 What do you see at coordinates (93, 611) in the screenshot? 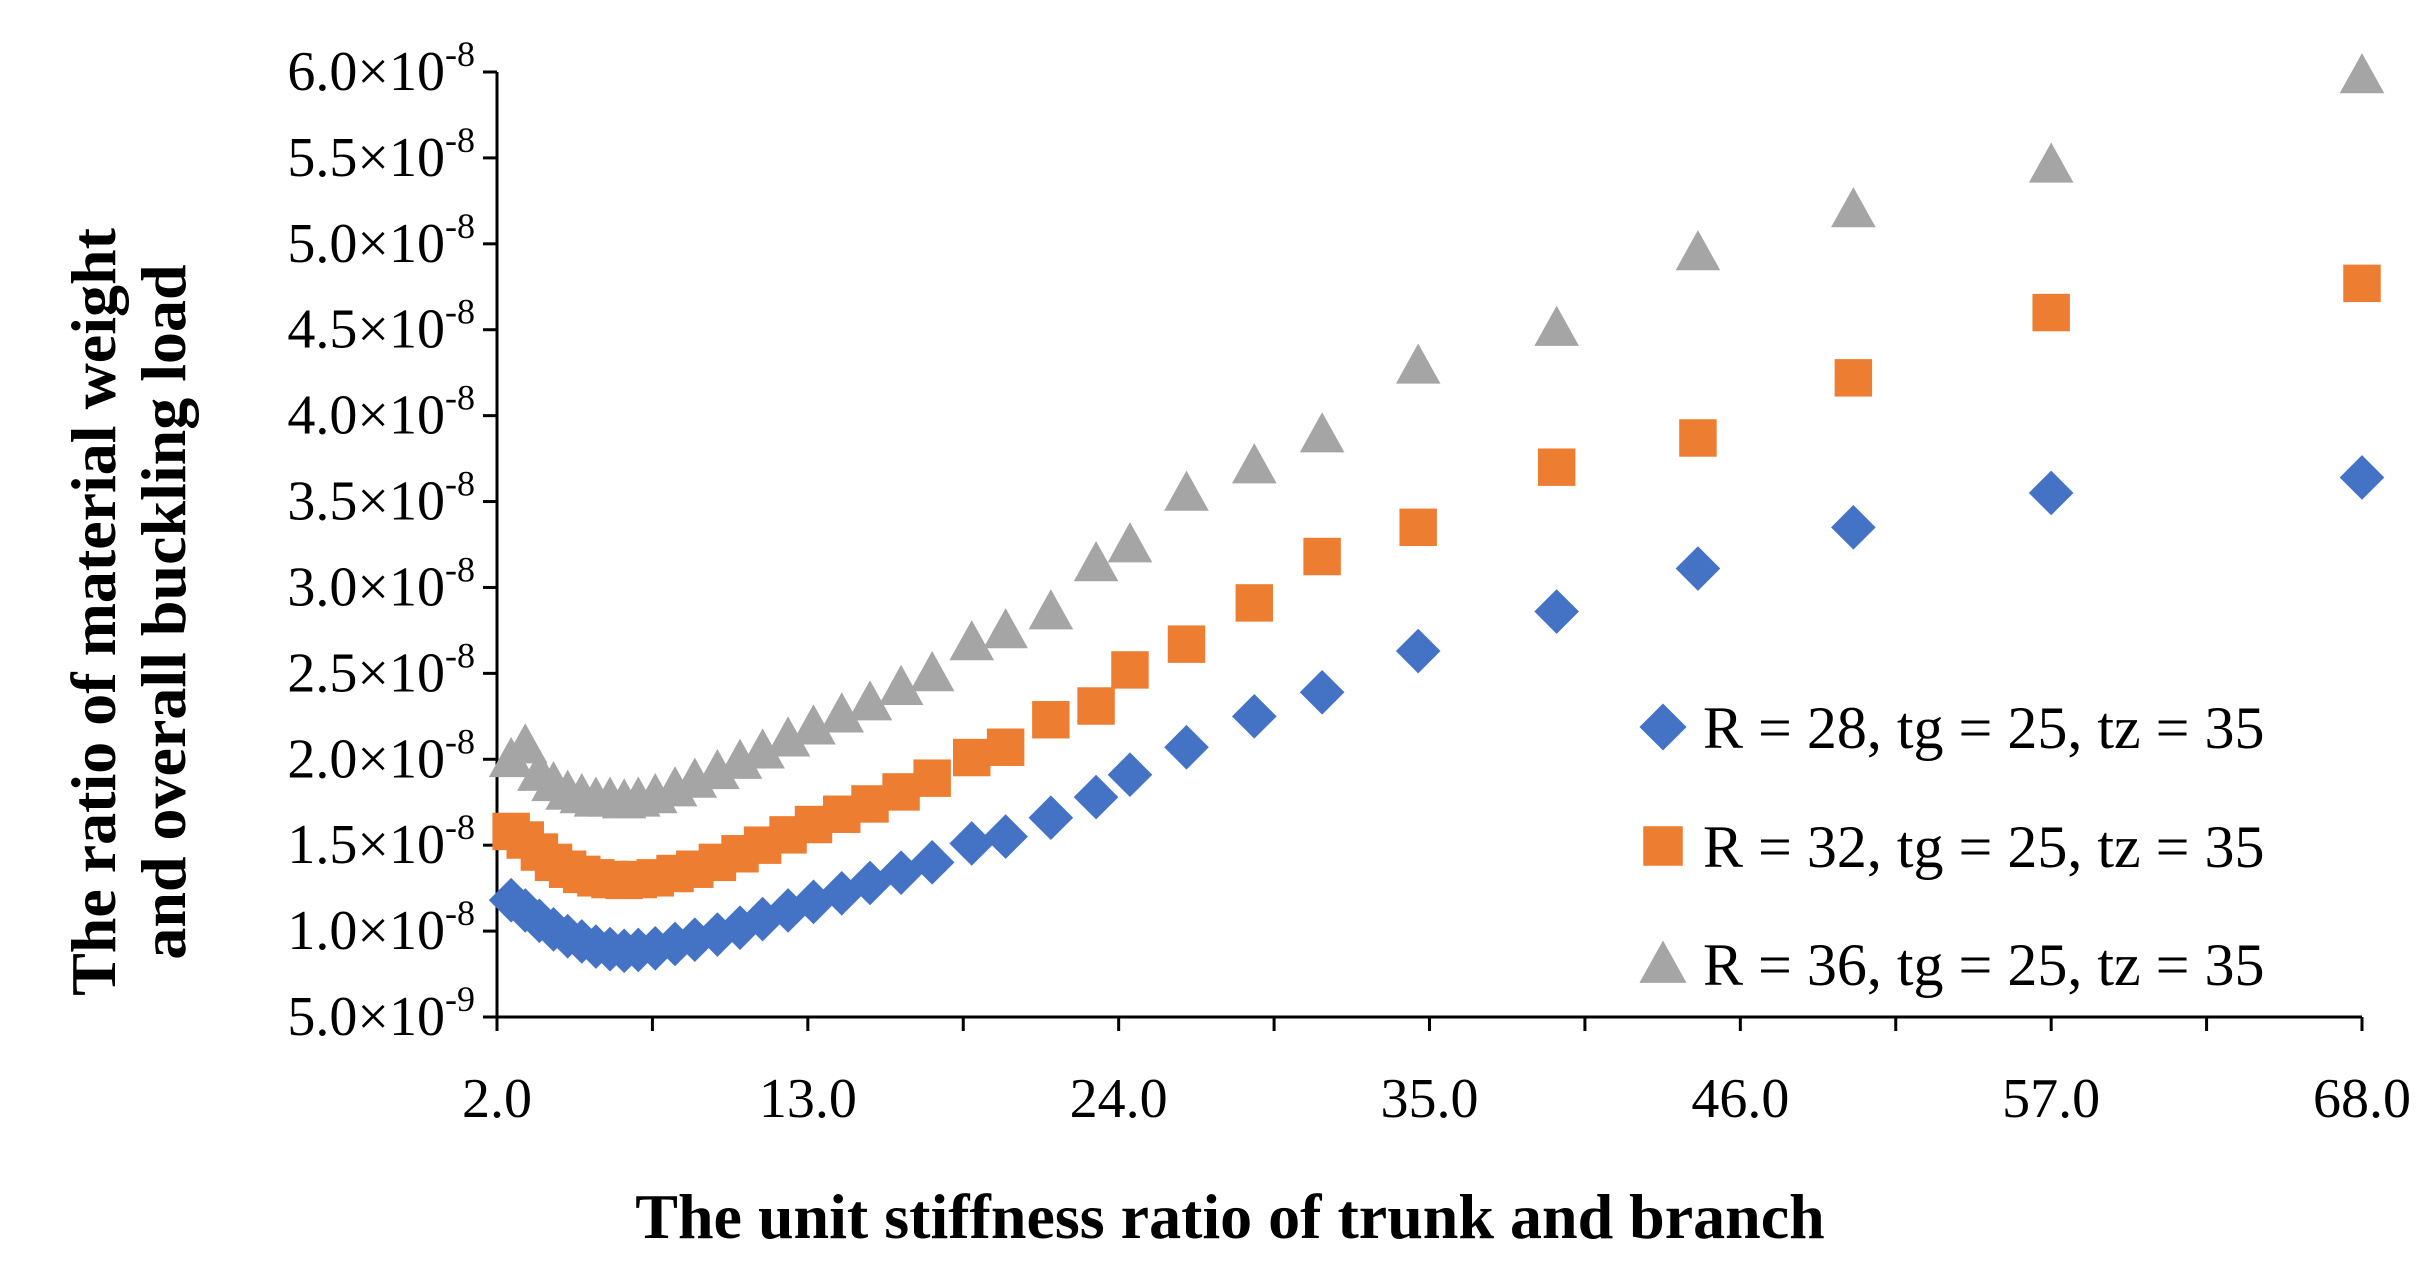
I see `y-axis-title-line-1: The ratio of material weight` at bounding box center [93, 611].